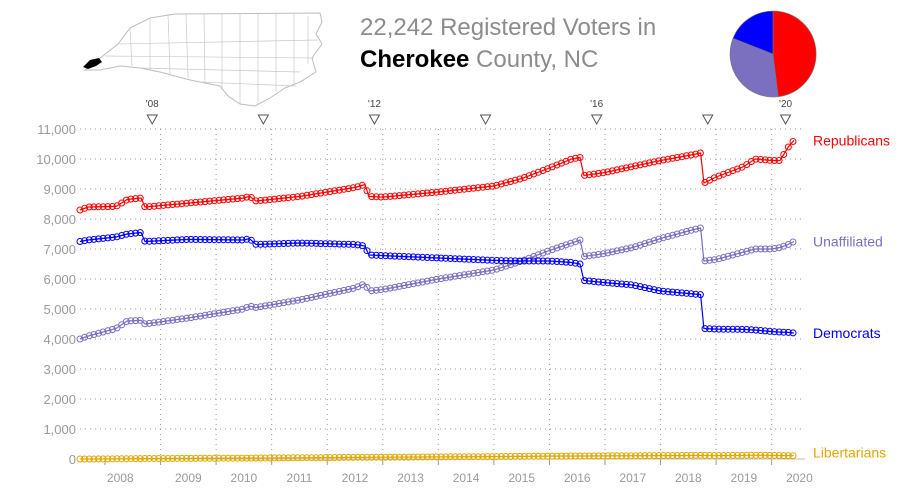 The image size is (900, 500). Describe the element at coordinates (59, 219) in the screenshot. I see `y-tick-label: 8,000` at that location.